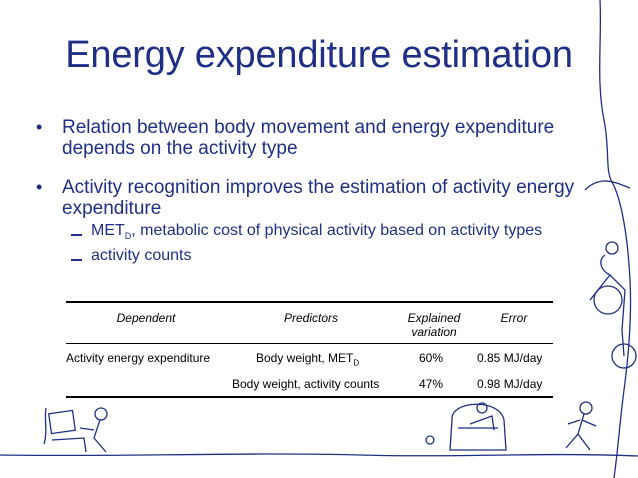 This screenshot has height=478, width=638. What do you see at coordinates (431, 384) in the screenshot?
I see `table-row-2-explained: 47%` at bounding box center [431, 384].